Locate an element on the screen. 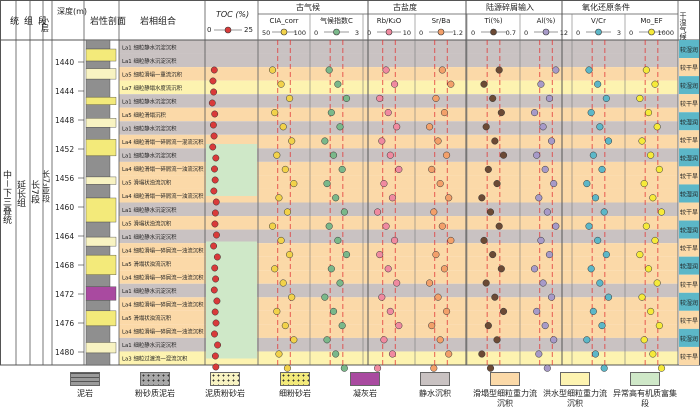  proxy-label: Ti(%) is located at coordinates (492, 21).